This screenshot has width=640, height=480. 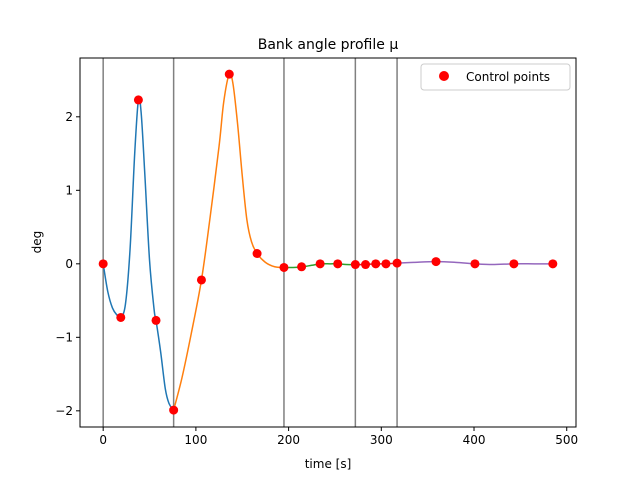 What do you see at coordinates (328, 45) in the screenshot?
I see `chart-title: Bank angle profile μ` at bounding box center [328, 45].